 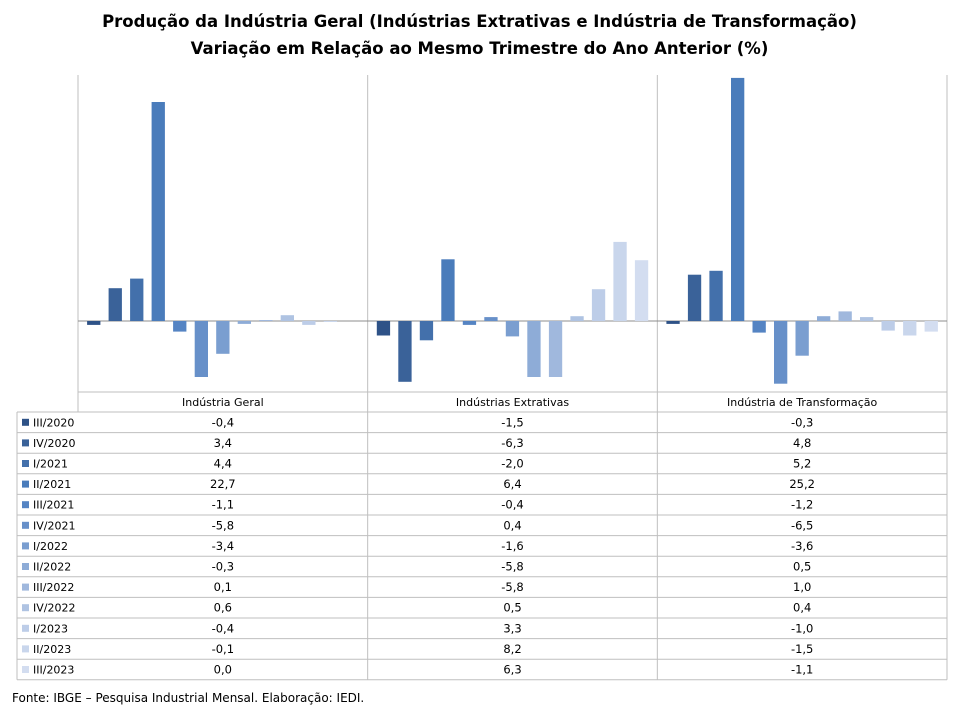 What do you see at coordinates (512, 402) in the screenshot?
I see `category-label: Indústrias Extrativas` at bounding box center [512, 402].